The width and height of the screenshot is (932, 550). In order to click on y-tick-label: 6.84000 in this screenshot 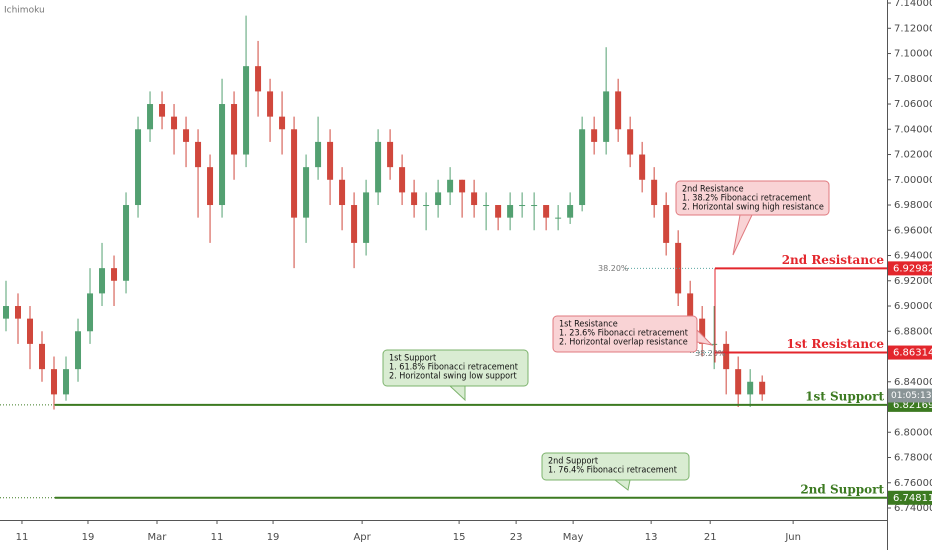, I will do `click(913, 382)`.